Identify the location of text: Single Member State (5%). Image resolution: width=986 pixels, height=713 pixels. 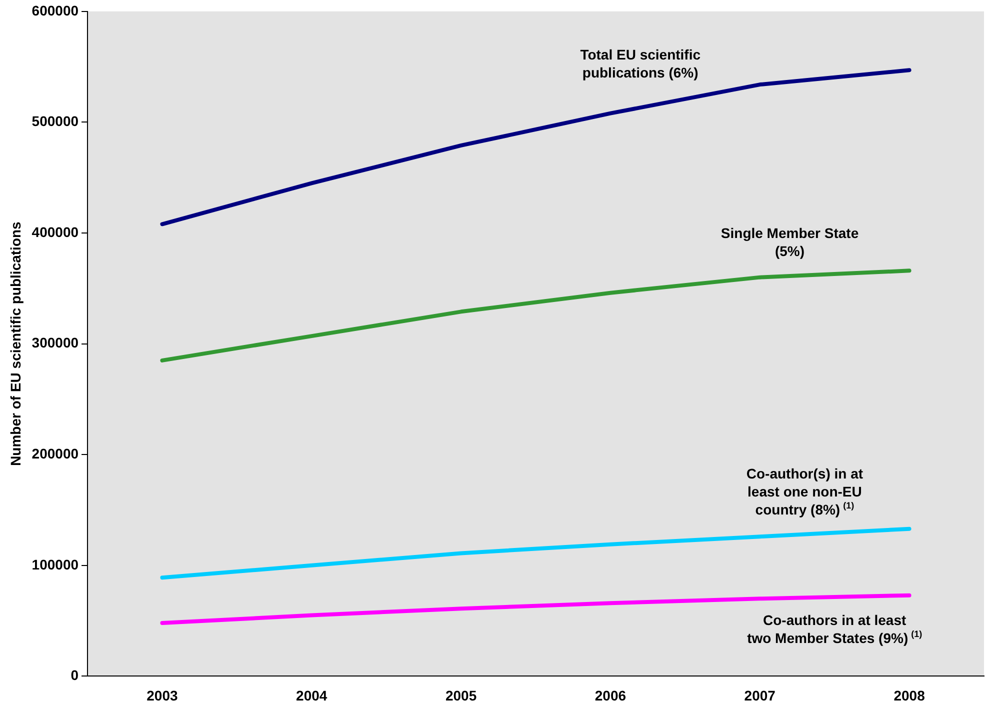
(789, 241).